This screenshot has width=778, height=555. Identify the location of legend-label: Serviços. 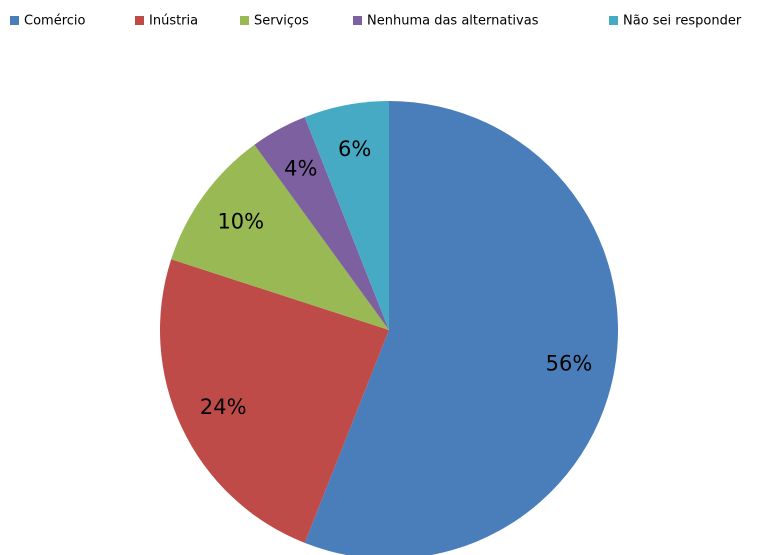
(281, 21).